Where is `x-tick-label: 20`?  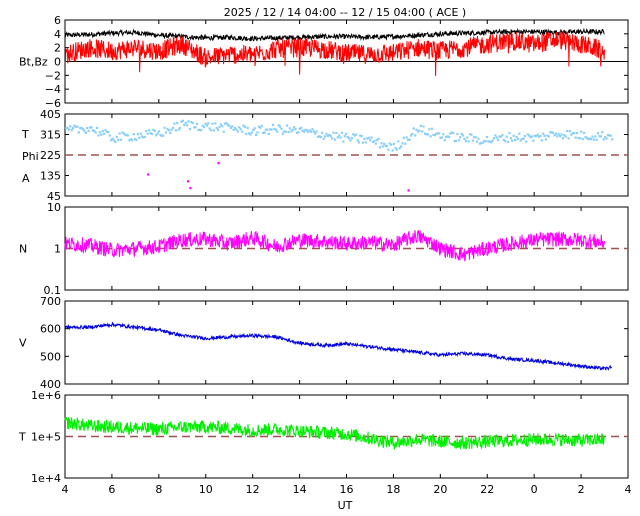
x-tick-label: 20 is located at coordinates (440, 489).